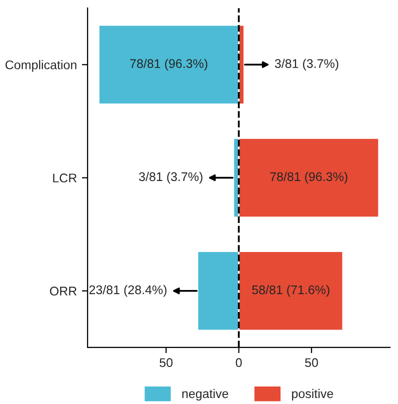 This screenshot has width=398, height=404. Describe the element at coordinates (65, 178) in the screenshot. I see `y-tick-label: LCR` at that location.